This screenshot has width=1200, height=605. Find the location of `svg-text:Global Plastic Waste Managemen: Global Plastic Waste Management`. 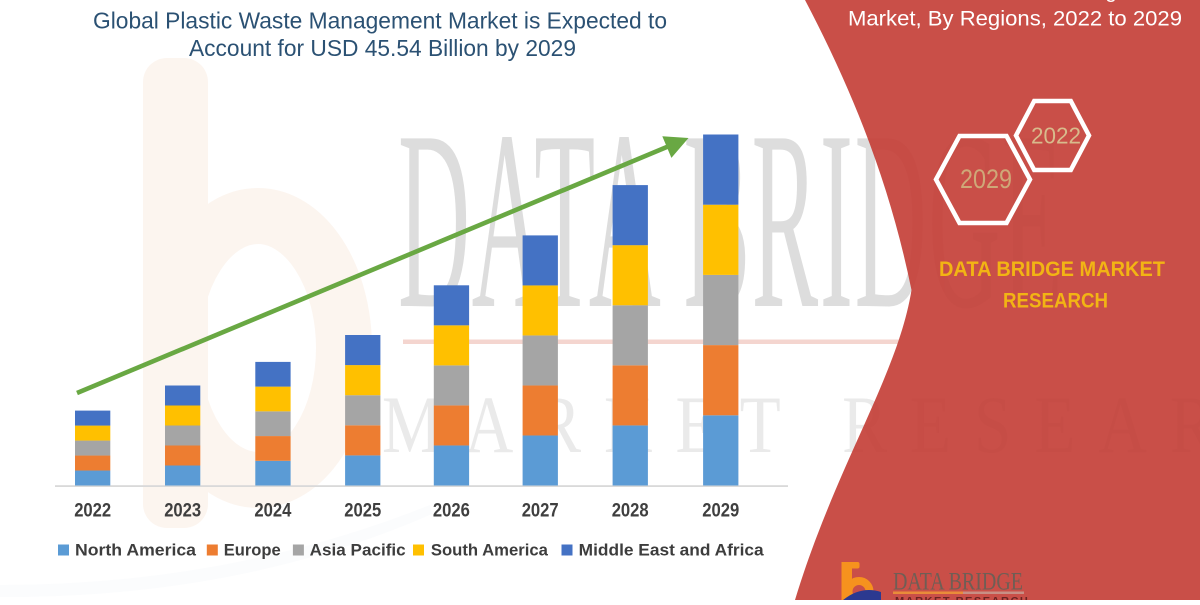

svg-text:Global Plastic Waste Managemen: Global Plastic Waste Management is located at coordinates (1015, 1).